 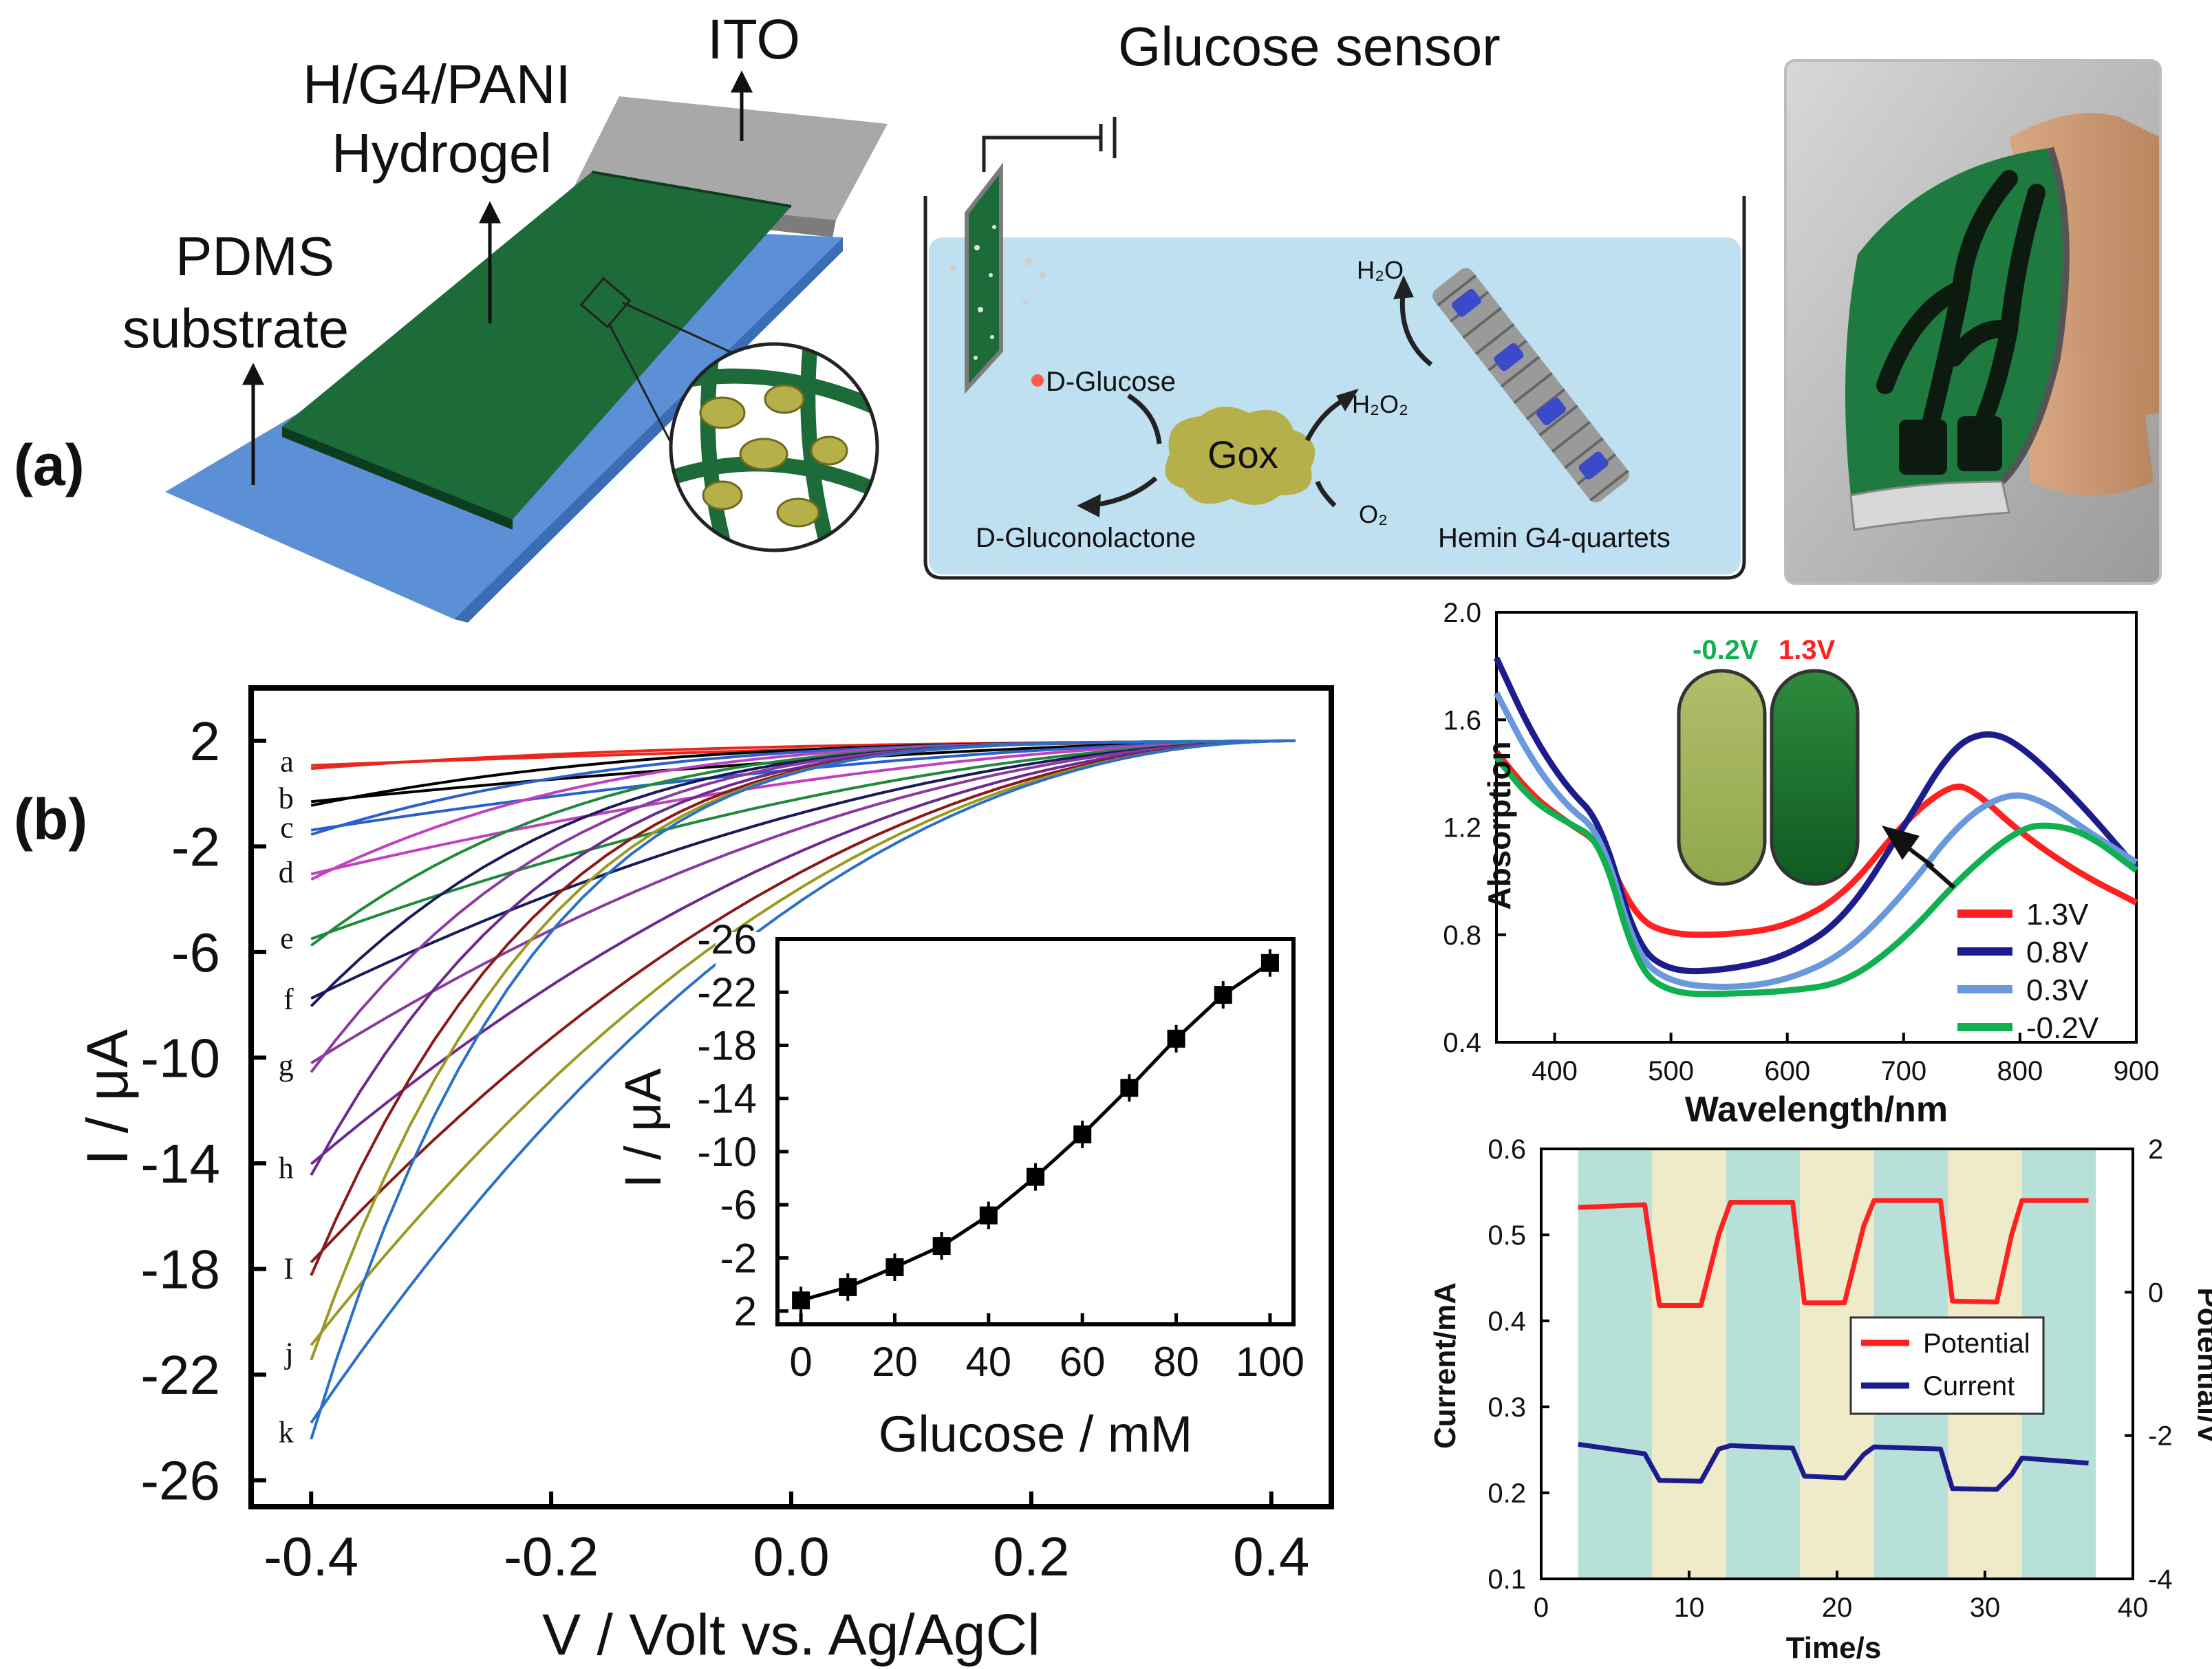 What do you see at coordinates (287, 798) in the screenshot?
I see `cv-curve-label: b` at bounding box center [287, 798].